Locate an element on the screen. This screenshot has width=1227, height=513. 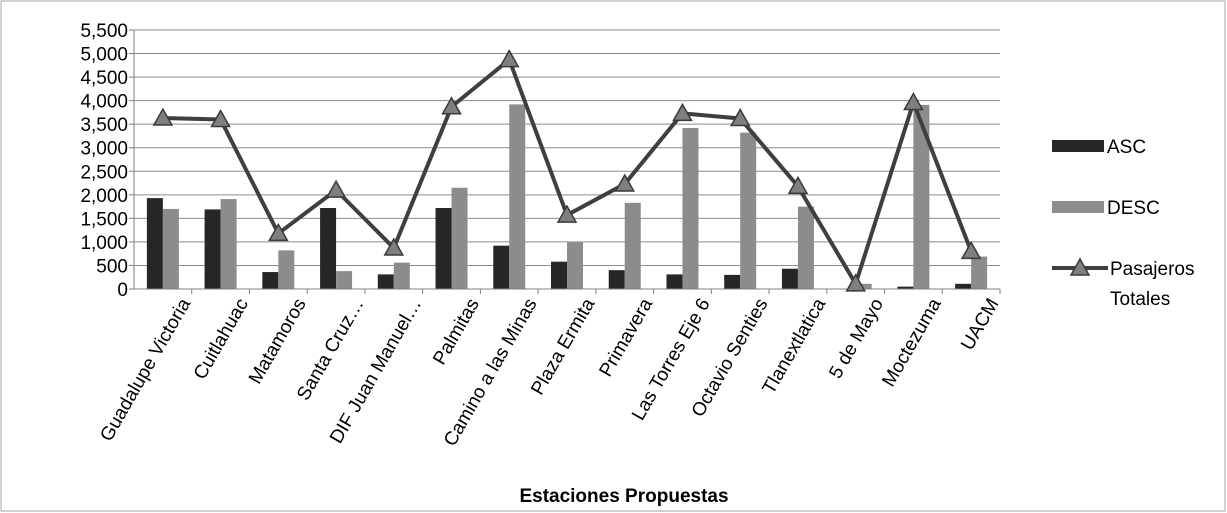
y-tick-label: 1,500 is located at coordinates (104, 219).